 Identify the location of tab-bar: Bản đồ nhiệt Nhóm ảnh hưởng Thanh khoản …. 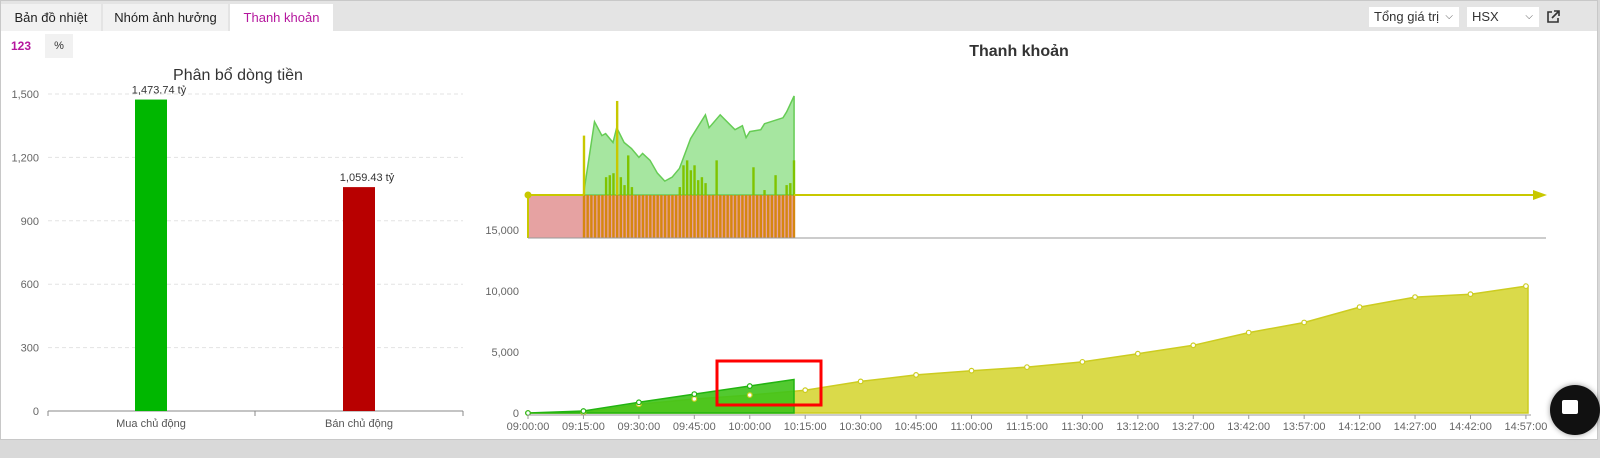
(799, 16).